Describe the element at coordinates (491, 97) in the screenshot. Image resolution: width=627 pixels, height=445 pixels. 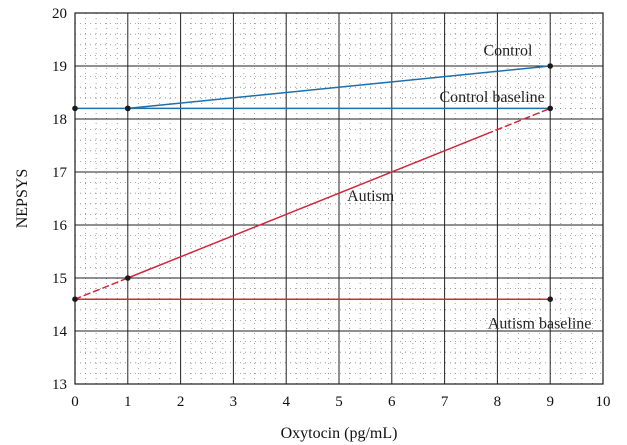
I see `annotation-control-baseline: Control baseline` at that location.